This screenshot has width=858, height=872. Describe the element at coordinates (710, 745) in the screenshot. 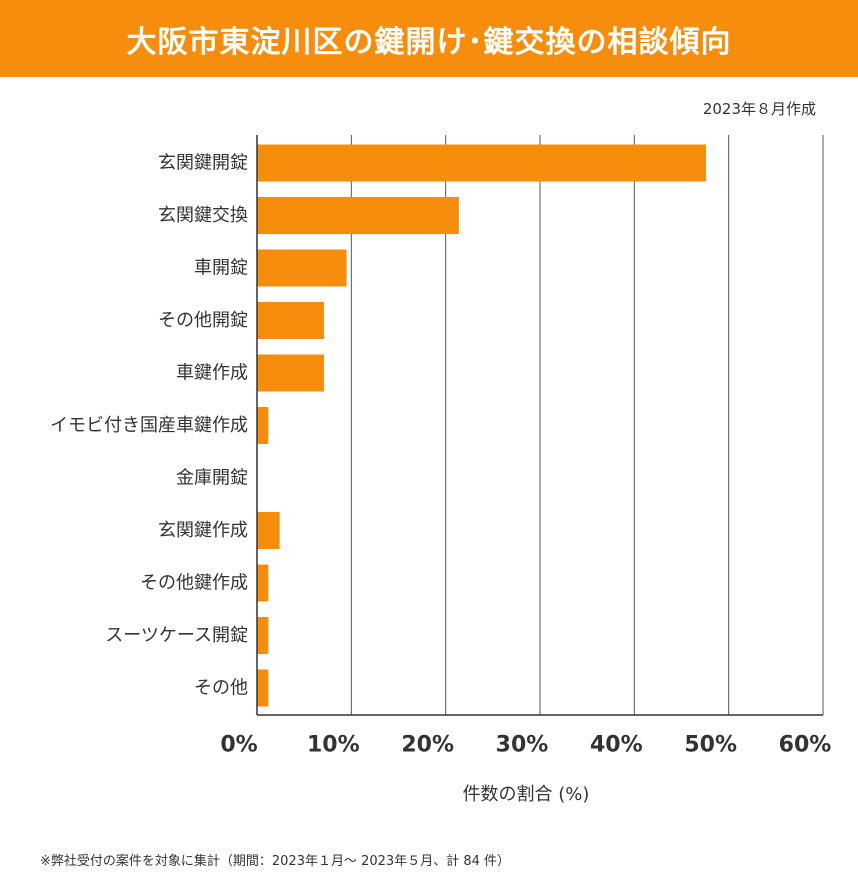

I see `x-tick-label: 50%` at that location.